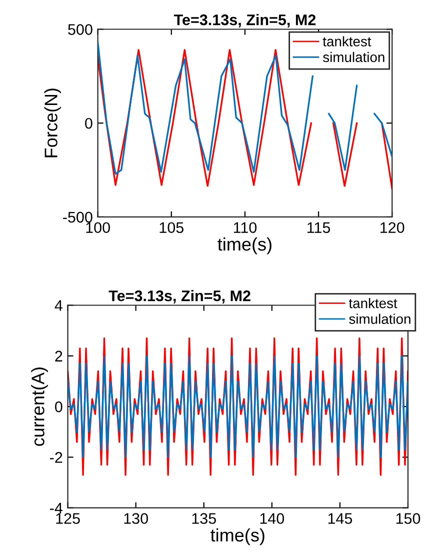  Describe the element at coordinates (353, 57) in the screenshot. I see `series-label: simulation` at that location.